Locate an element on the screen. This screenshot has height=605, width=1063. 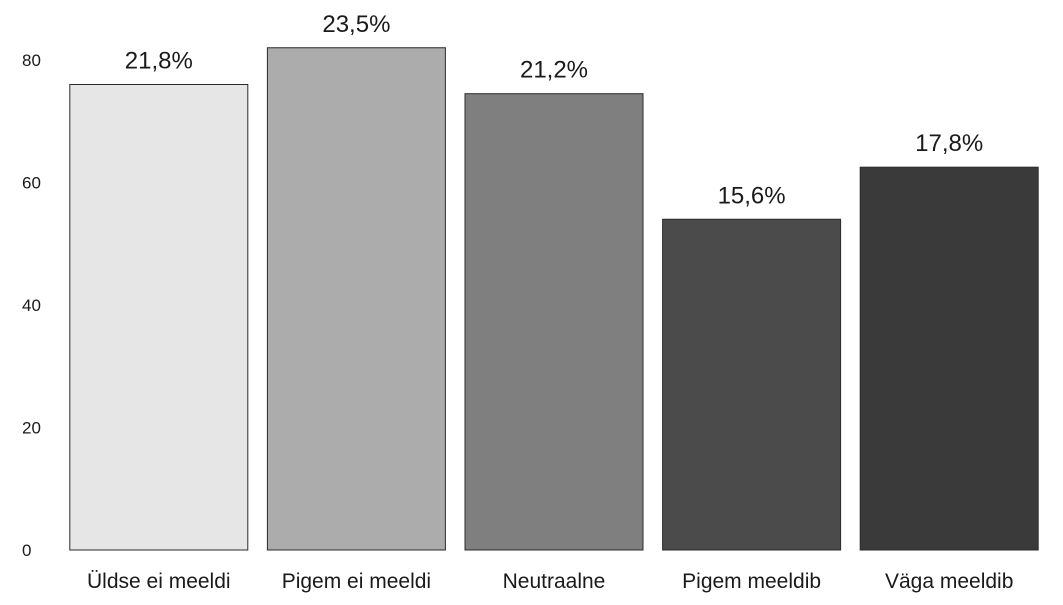
y-tick-label: 0 is located at coordinates (26, 550).